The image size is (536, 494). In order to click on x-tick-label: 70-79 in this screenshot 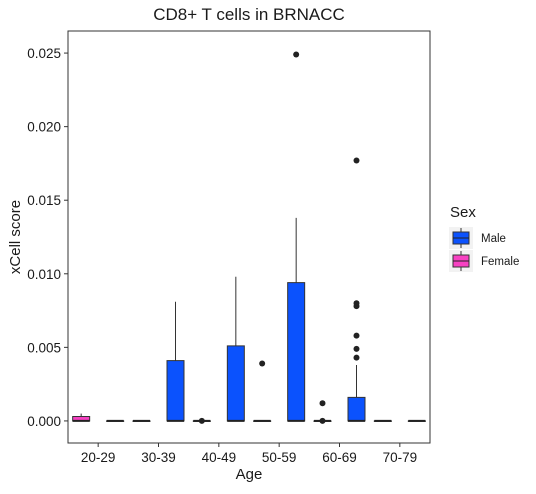, I will do `click(400, 457)`.